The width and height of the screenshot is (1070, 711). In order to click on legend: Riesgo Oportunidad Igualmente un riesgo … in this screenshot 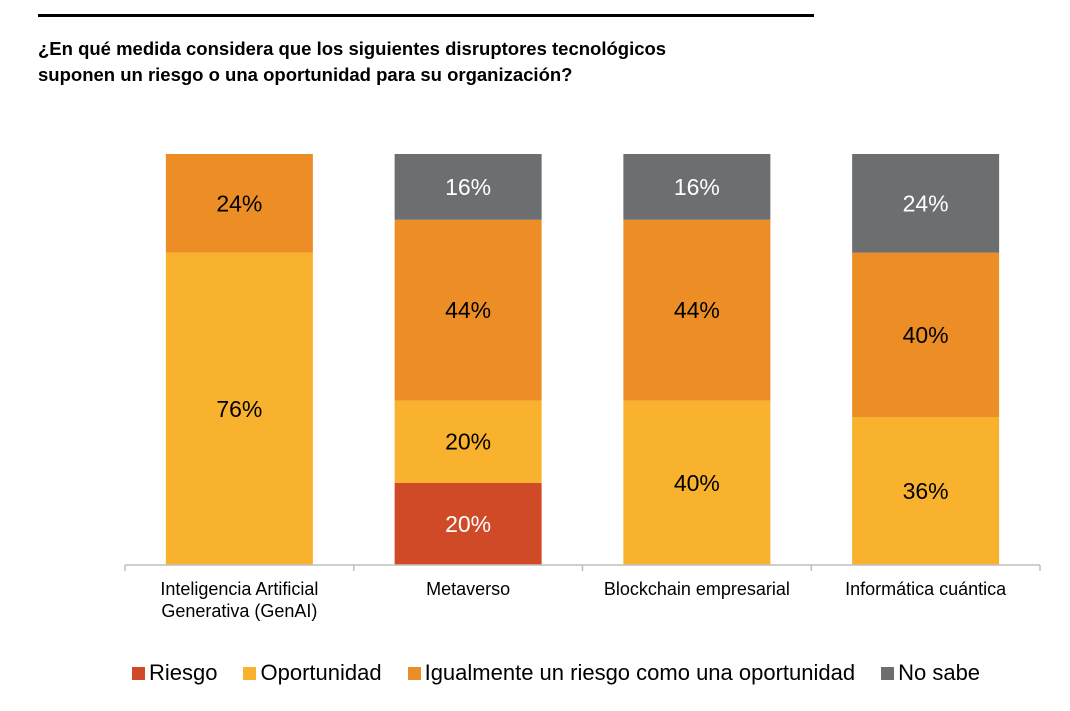, I will do `click(556, 673)`.